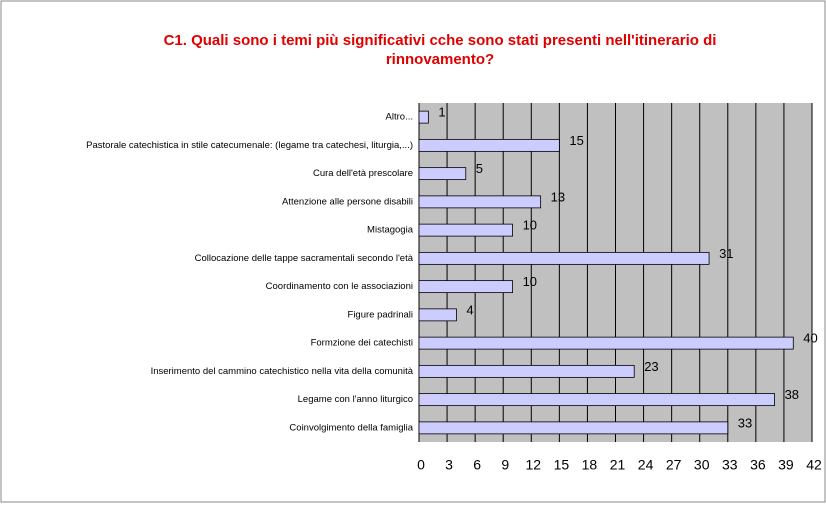 Image resolution: width=826 pixels, height=508 pixels. What do you see at coordinates (814, 465) in the screenshot?
I see `x-tick-label: 42` at bounding box center [814, 465].